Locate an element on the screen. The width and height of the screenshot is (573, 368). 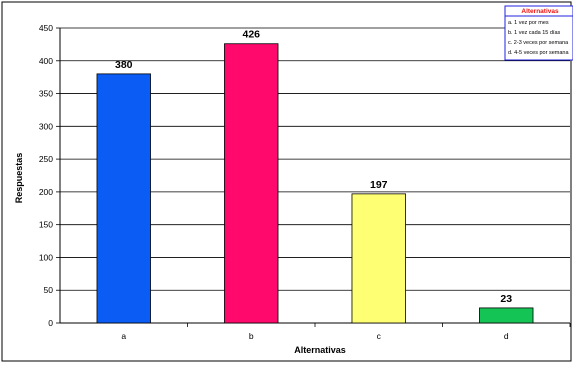
legend-entry-a: a. 1 vez por mes is located at coordinates (528, 23).